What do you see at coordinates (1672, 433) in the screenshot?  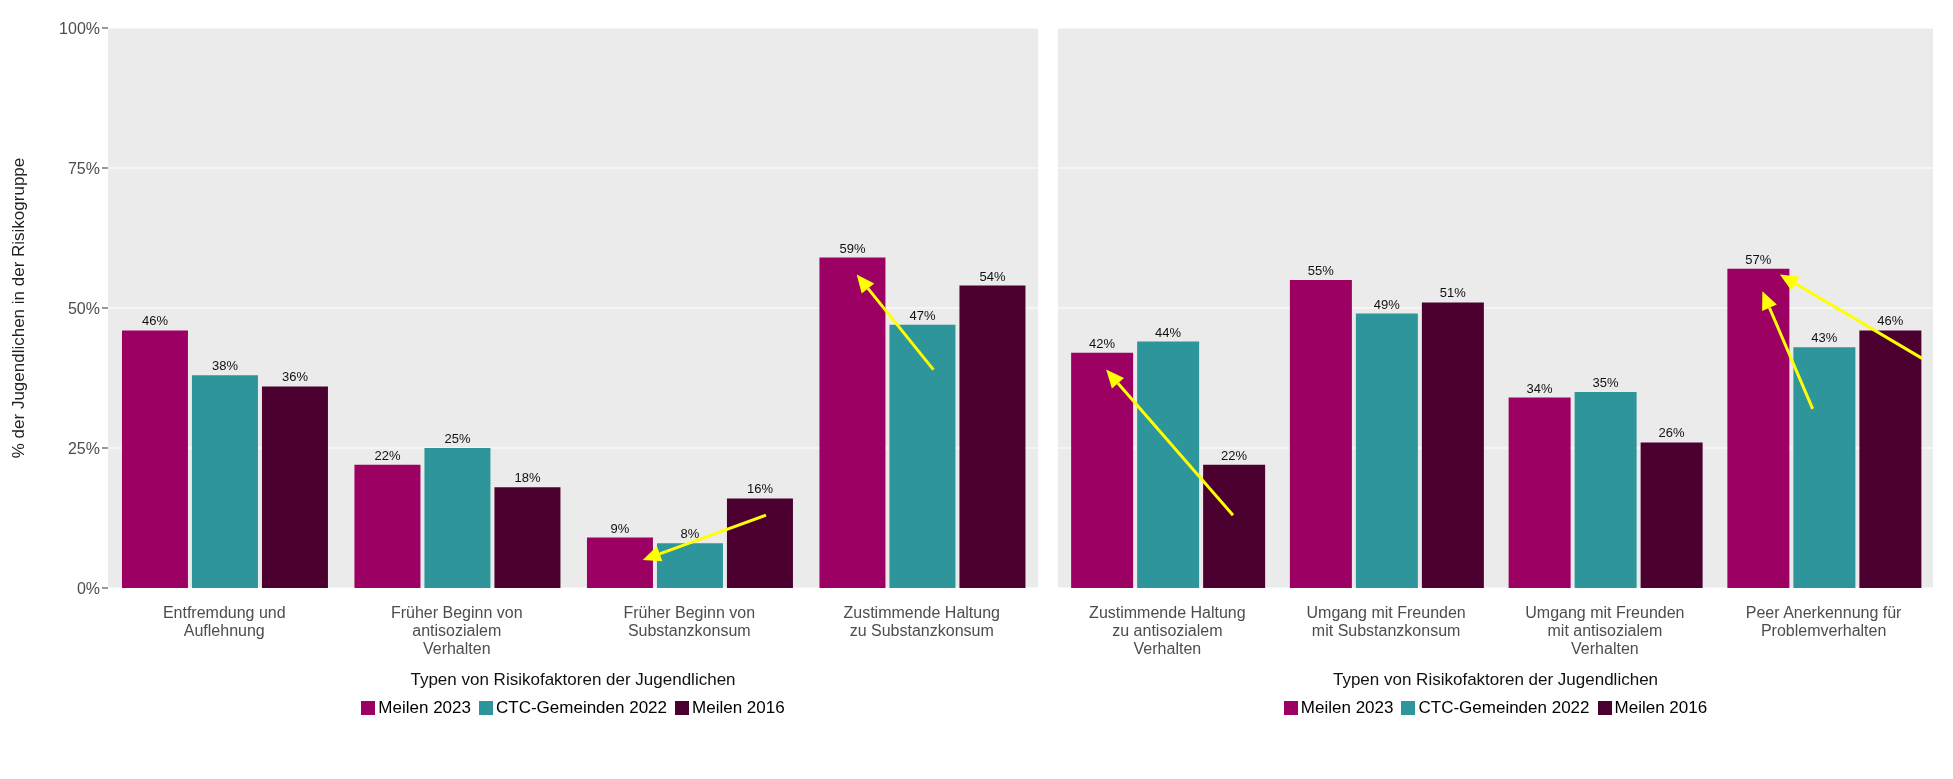 I see `data-label: 26%` at bounding box center [1672, 433].